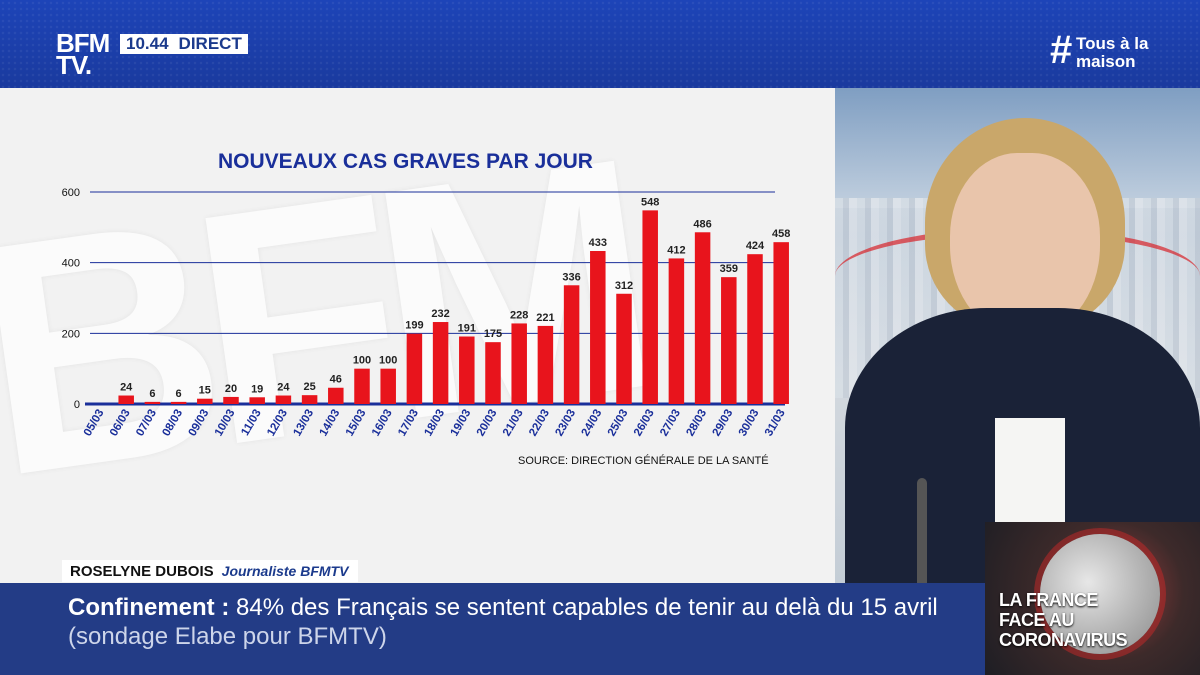  I want to click on x-tick-label: 16/03, so click(382, 423).